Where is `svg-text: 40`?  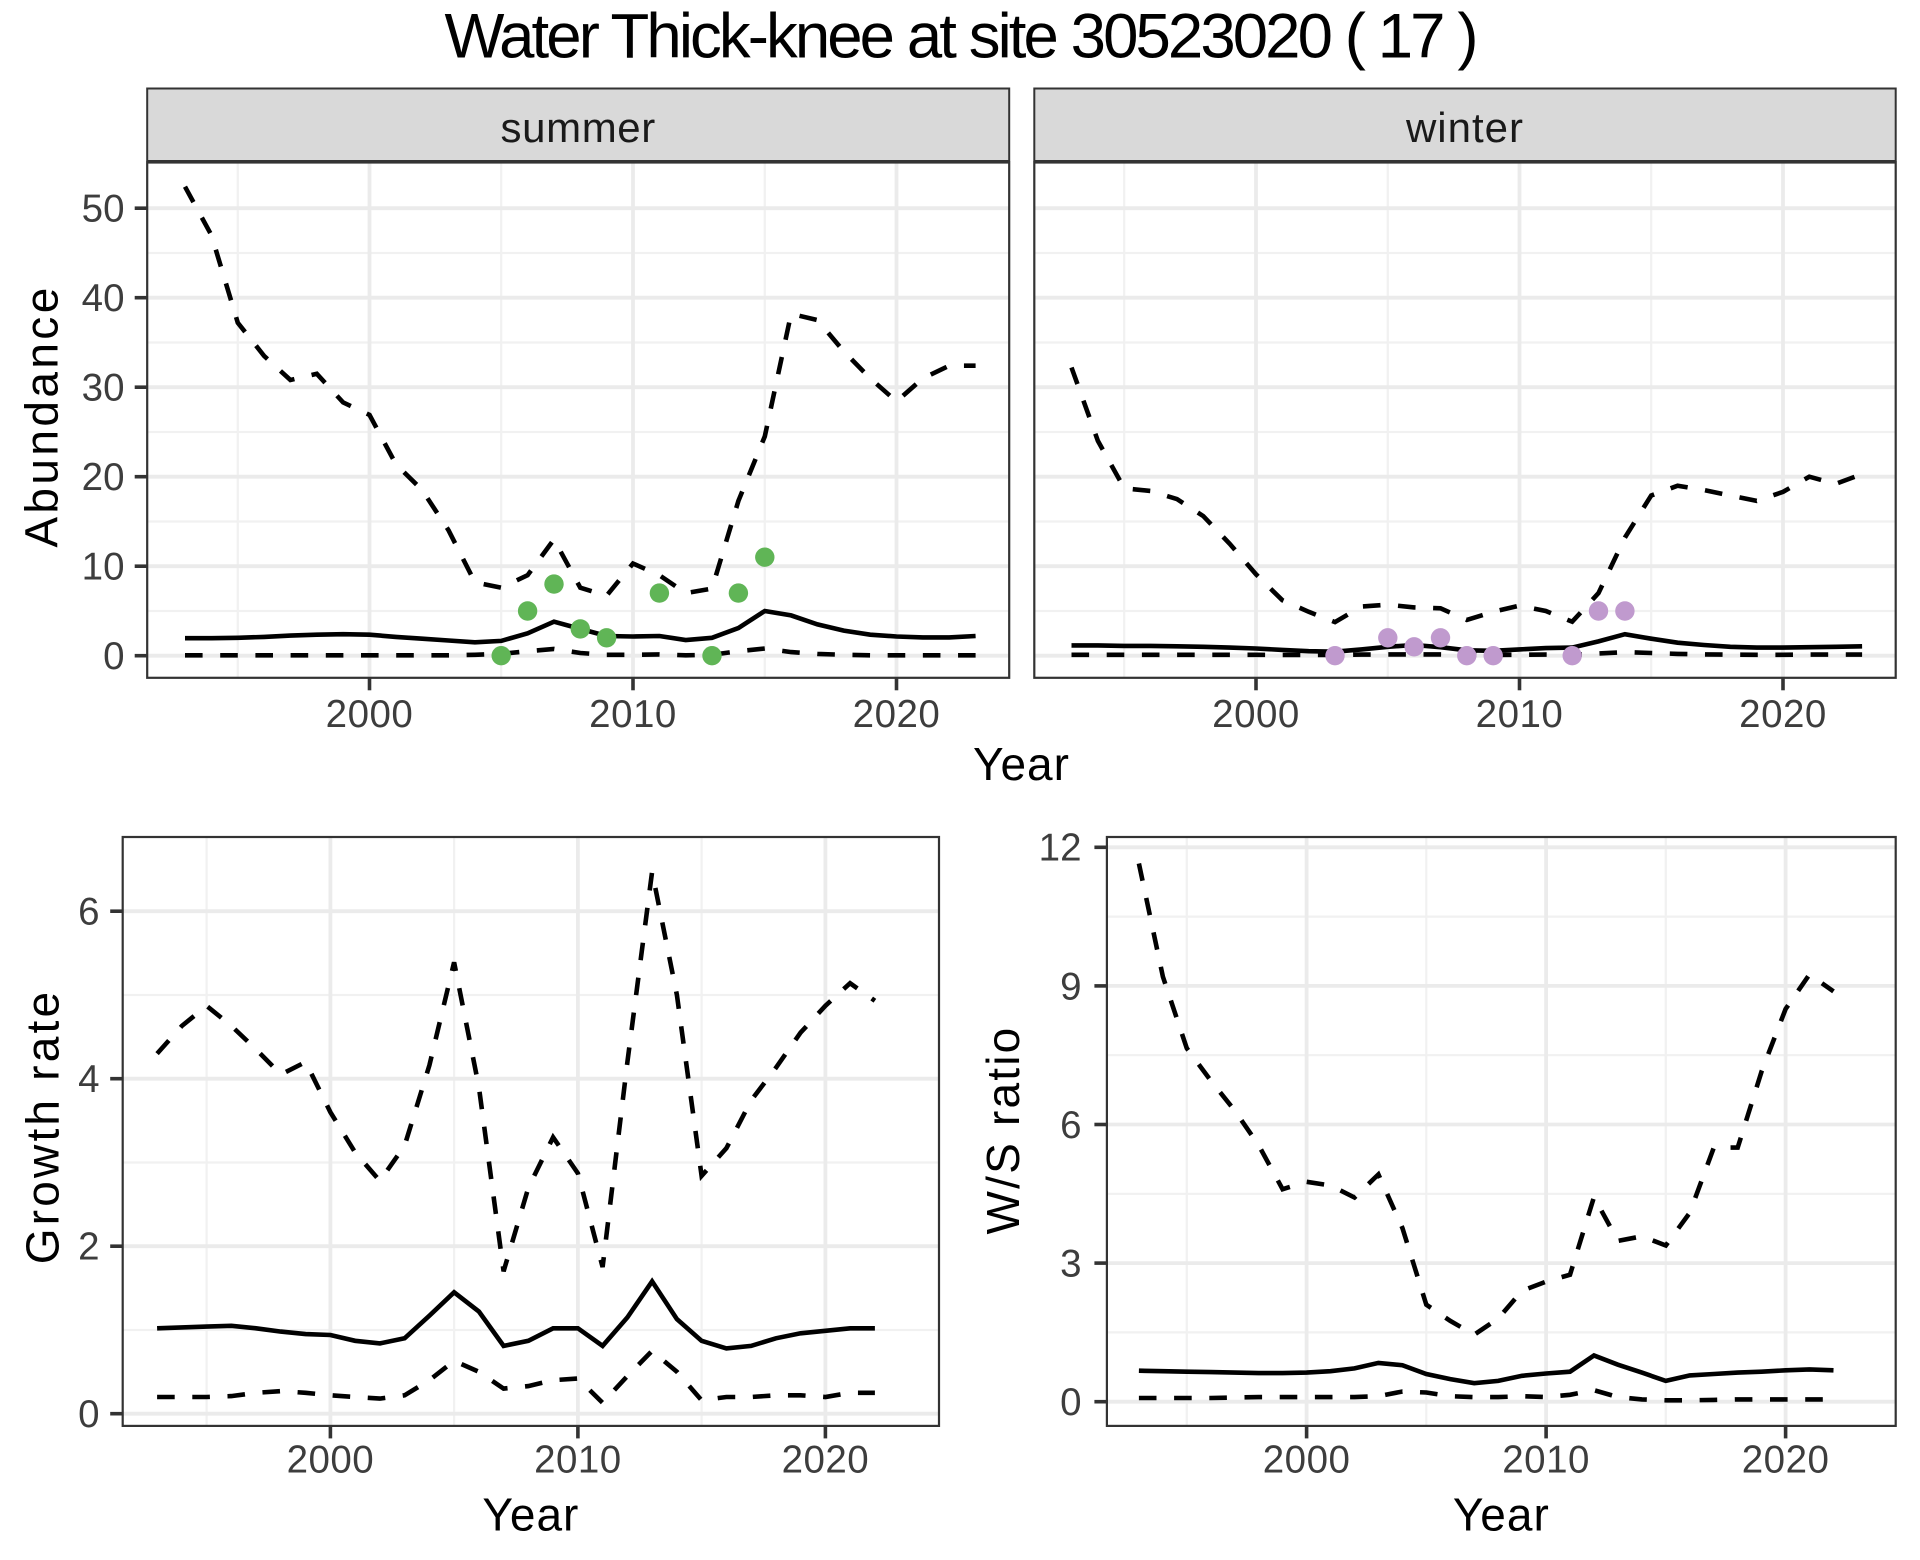 svg-text: 40 is located at coordinates (103, 298).